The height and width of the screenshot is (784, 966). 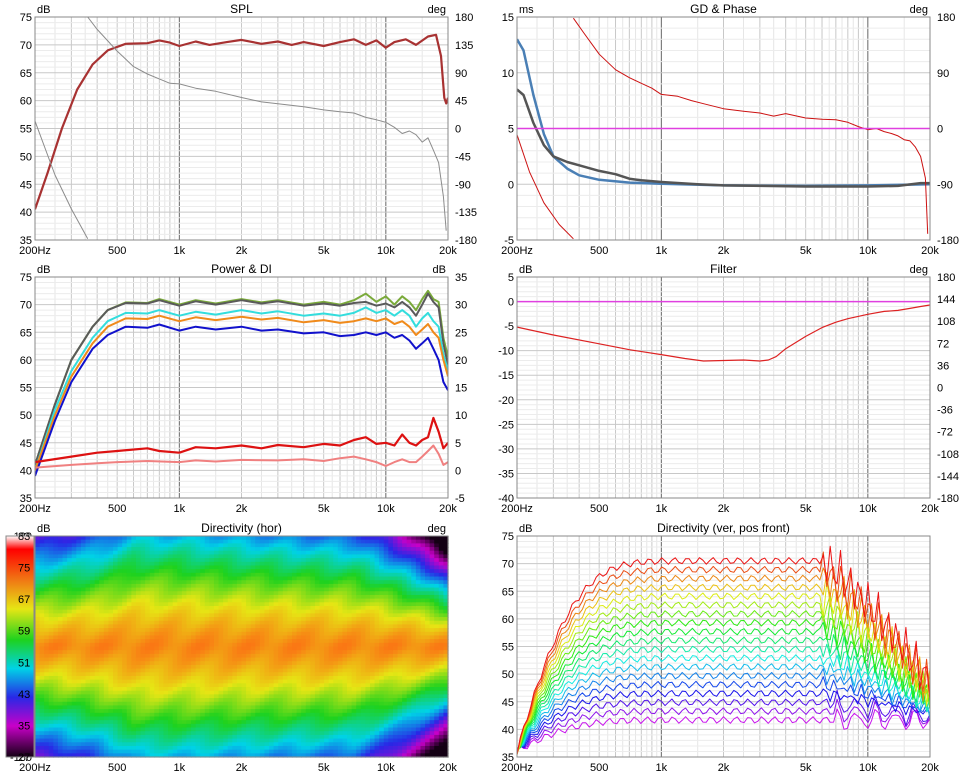 What do you see at coordinates (26, 444) in the screenshot?
I see `y-tick-label: 45` at bounding box center [26, 444].